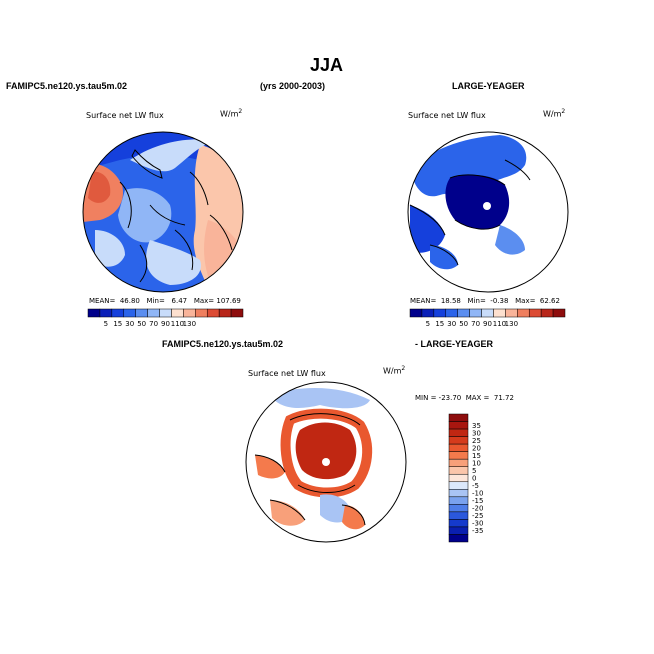 The width and height of the screenshot is (654, 654). Describe the element at coordinates (67, 86) in the screenshot. I see `header-left: FAMIPC5.ne120.ys.tau5m.02` at that location.